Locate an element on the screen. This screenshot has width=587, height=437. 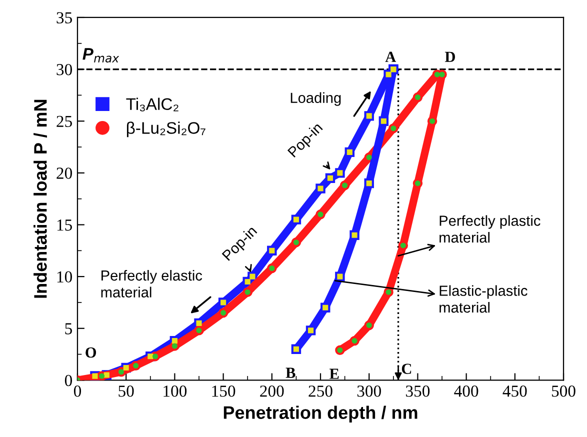
y-axis-title: Indentation load P / mN is located at coordinates (41, 199).